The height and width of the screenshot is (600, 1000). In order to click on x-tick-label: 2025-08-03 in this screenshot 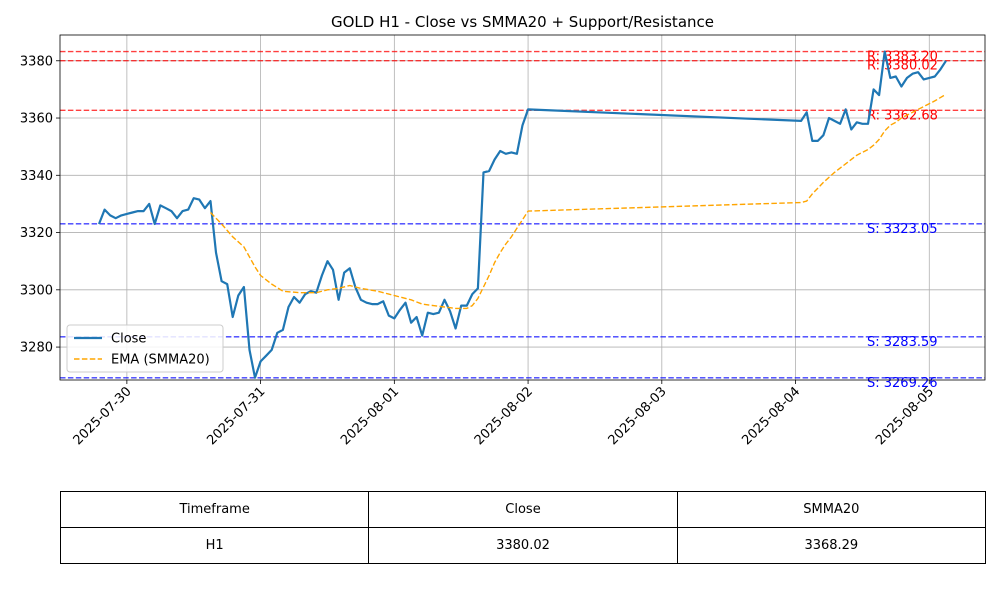, I will do `click(638, 416)`.